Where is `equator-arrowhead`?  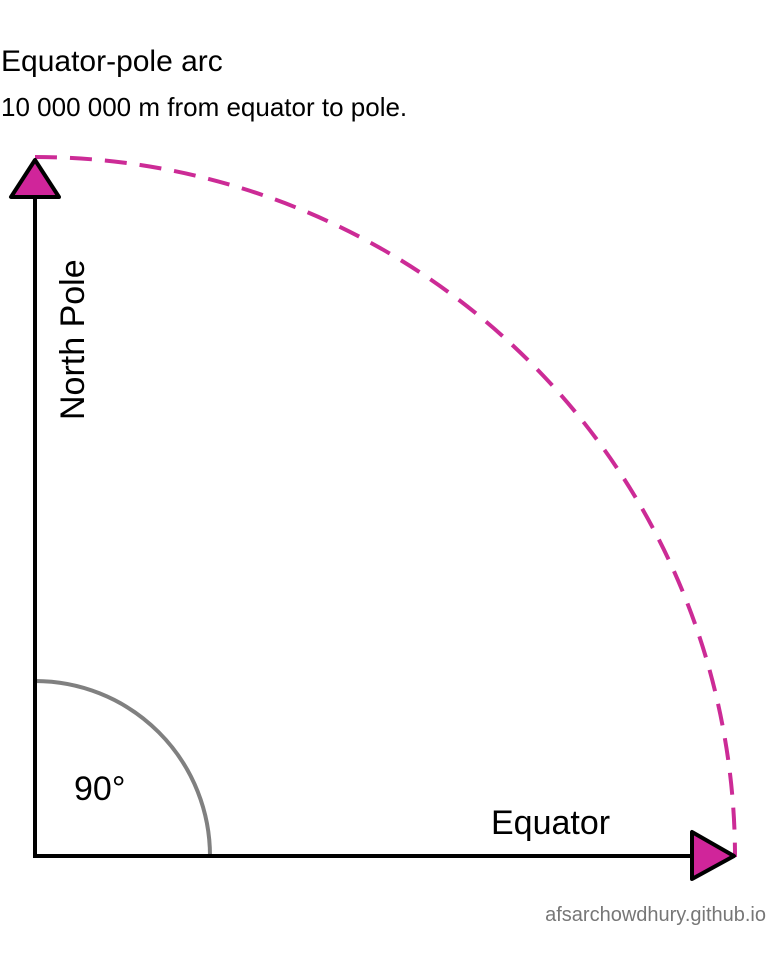 equator-arrowhead is located at coordinates (713, 855).